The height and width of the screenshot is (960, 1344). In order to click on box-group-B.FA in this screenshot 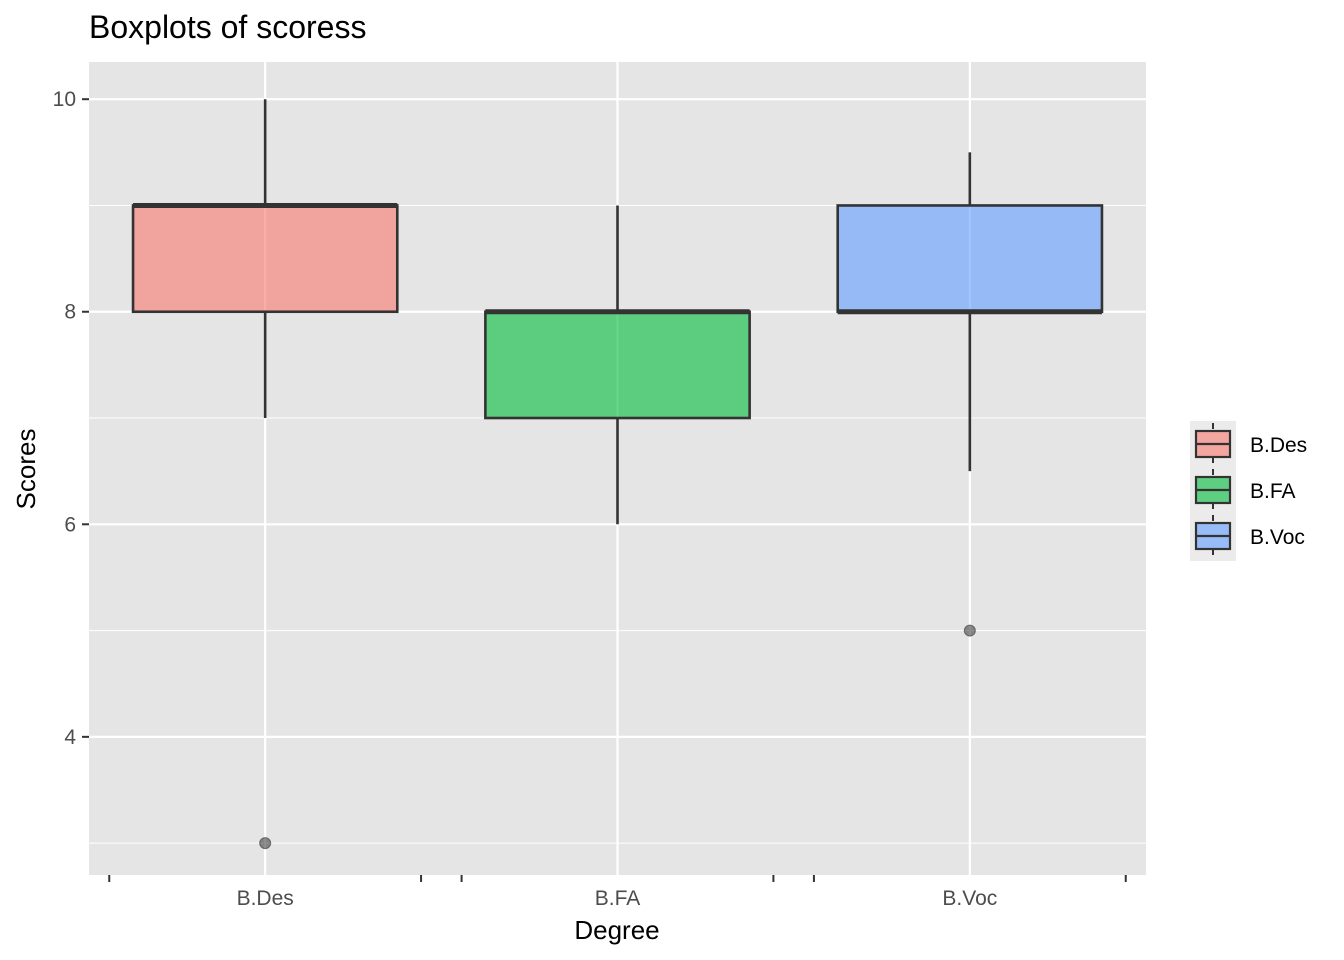, I will do `click(617, 365)`.